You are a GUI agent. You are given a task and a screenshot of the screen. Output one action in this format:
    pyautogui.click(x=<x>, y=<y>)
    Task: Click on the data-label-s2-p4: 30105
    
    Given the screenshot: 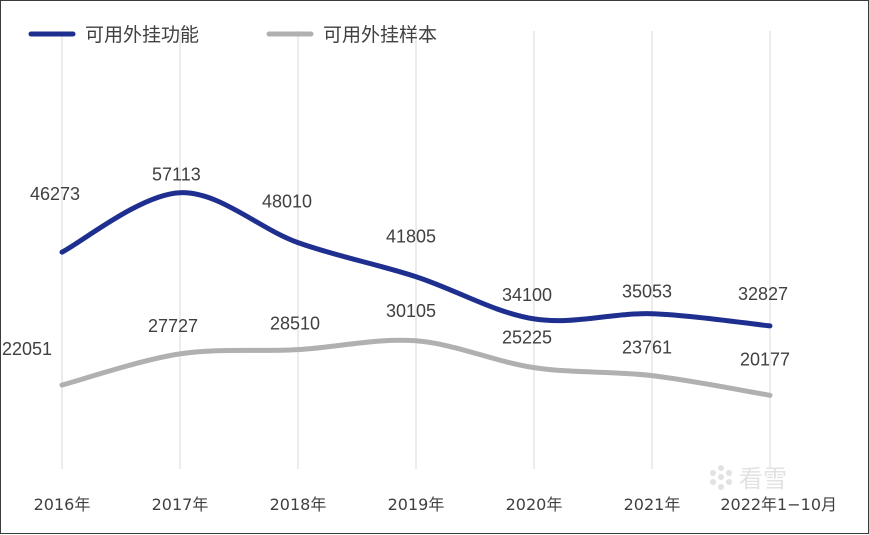 What is the action you would take?
    pyautogui.click(x=411, y=311)
    